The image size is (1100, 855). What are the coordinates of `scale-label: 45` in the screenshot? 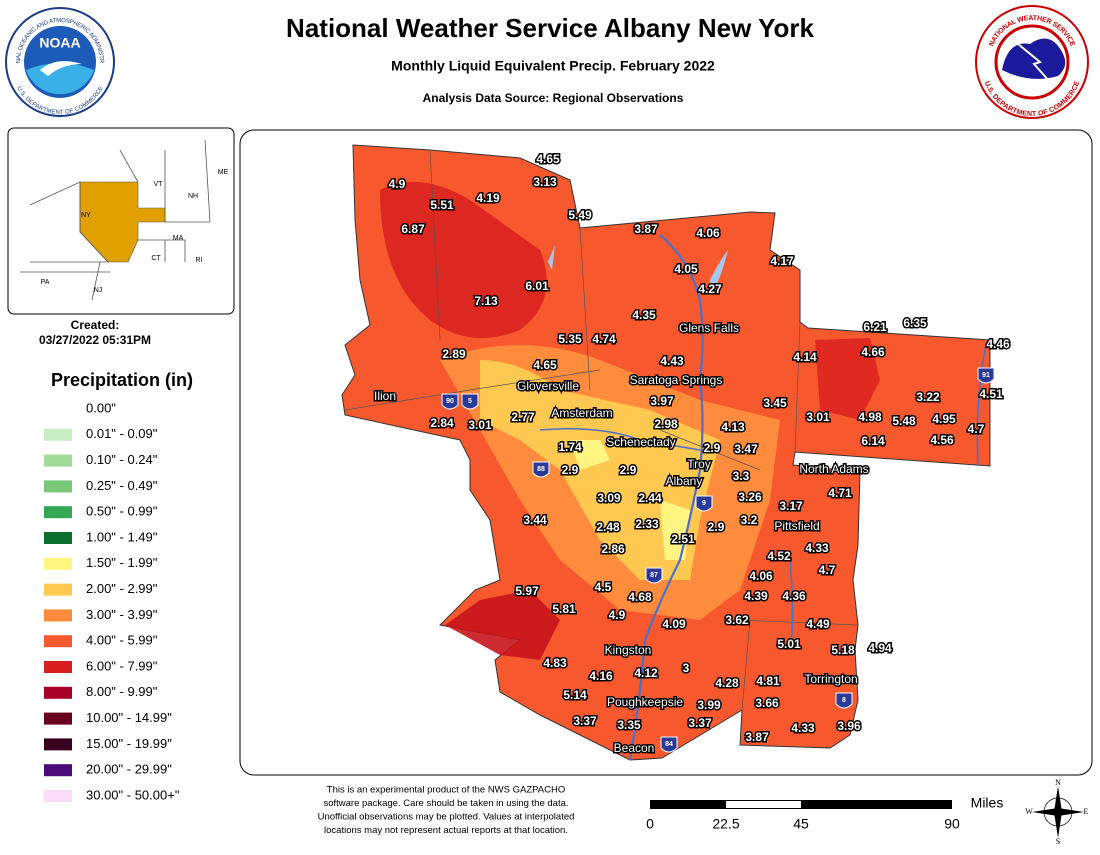 It's located at (801, 824).